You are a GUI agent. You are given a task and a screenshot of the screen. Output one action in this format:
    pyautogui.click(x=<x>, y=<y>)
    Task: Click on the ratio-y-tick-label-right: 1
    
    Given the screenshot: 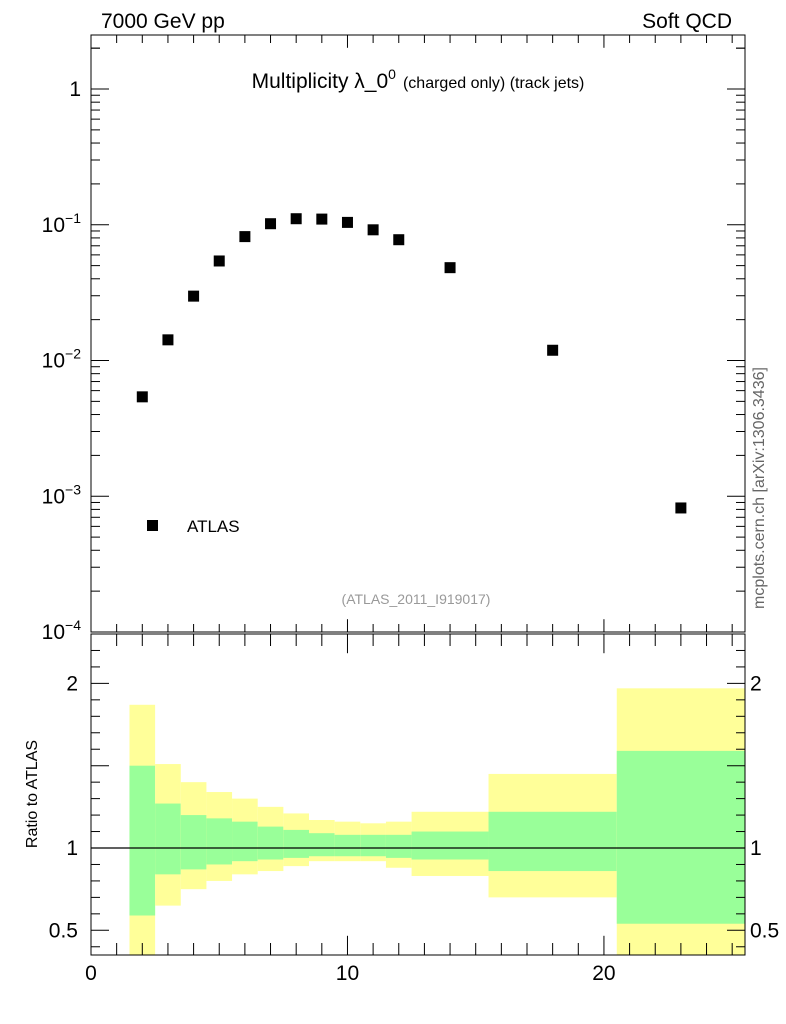 What is the action you would take?
    pyautogui.click(x=756, y=848)
    